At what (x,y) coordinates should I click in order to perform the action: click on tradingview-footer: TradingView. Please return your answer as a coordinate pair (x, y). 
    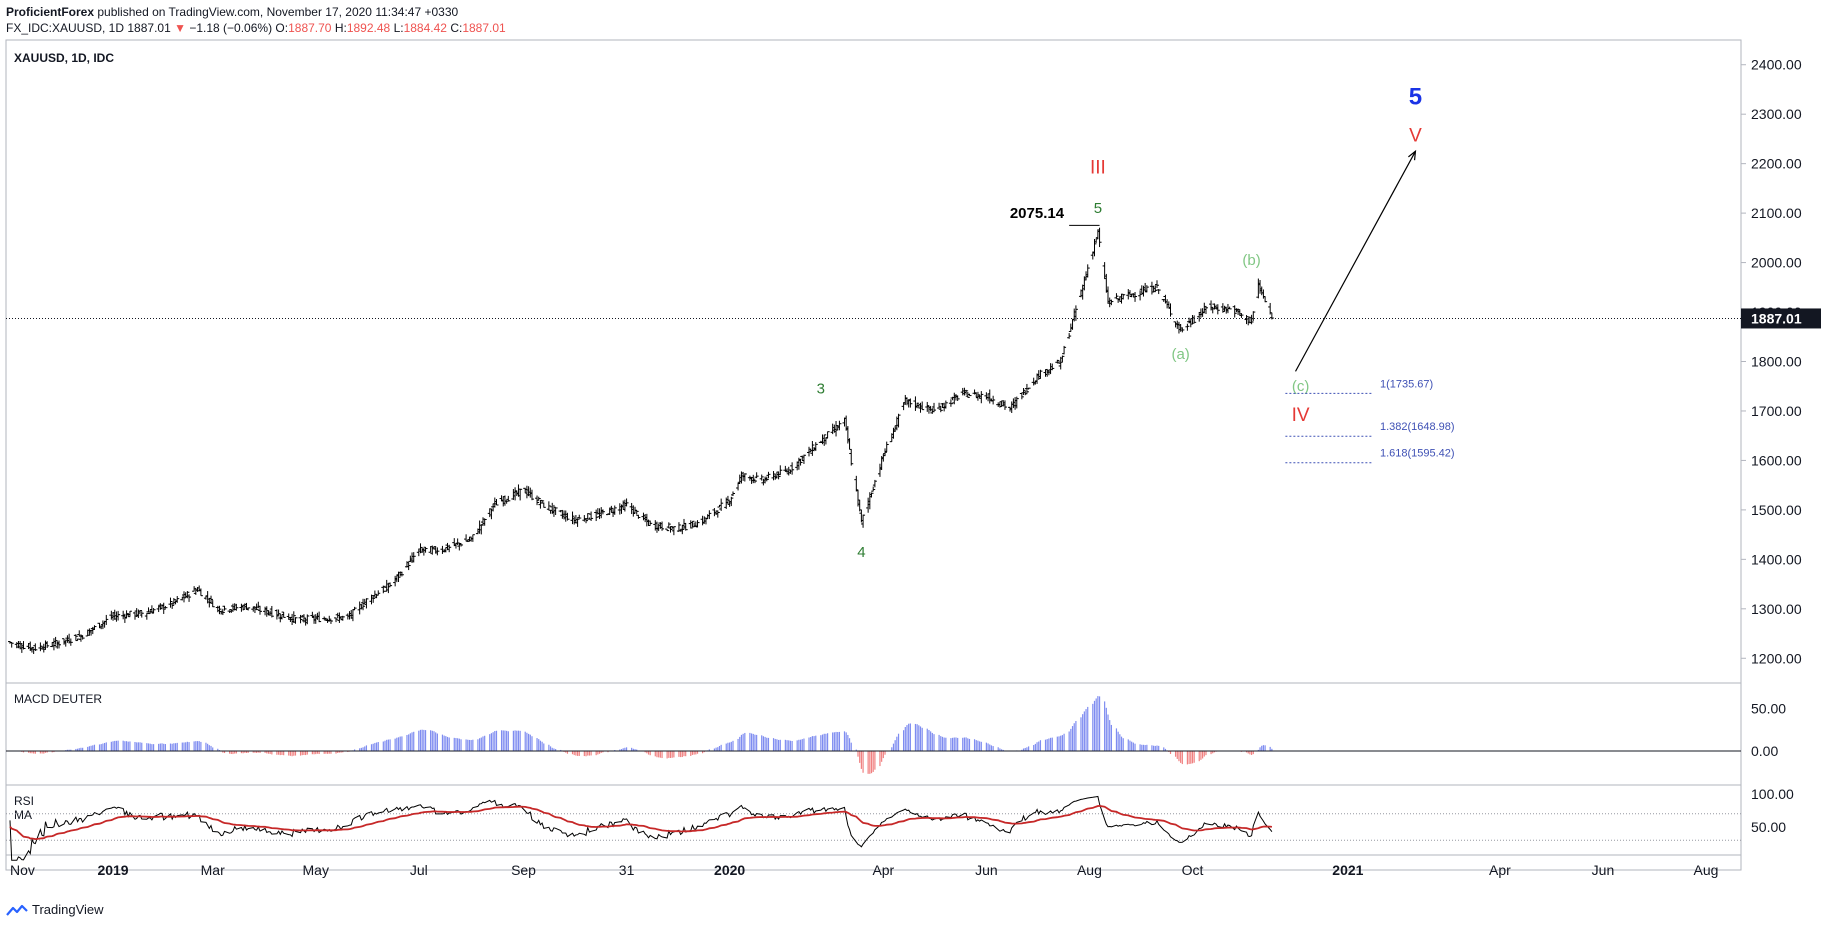
    Looking at the image, I should click on (55, 909).